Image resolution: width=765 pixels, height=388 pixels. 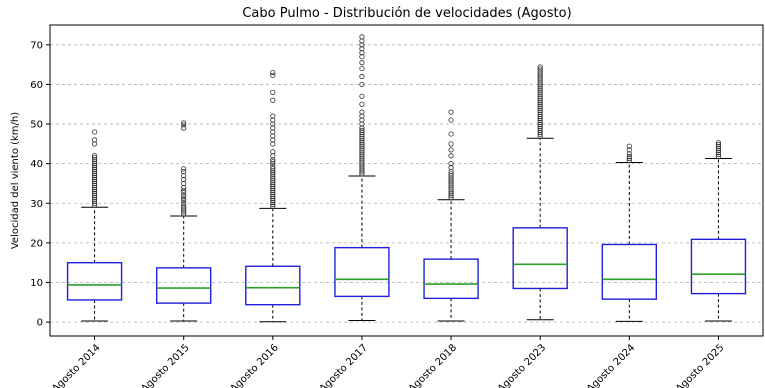 What do you see at coordinates (76, 365) in the screenshot?
I see `x-tick-label: Agosto 2014` at bounding box center [76, 365].